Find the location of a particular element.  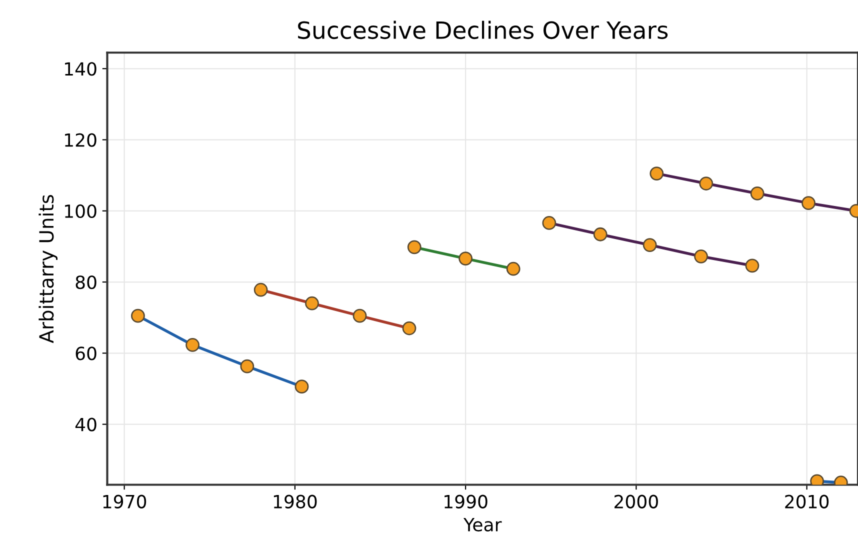

y-tick-label: 120 is located at coordinates (80, 140).